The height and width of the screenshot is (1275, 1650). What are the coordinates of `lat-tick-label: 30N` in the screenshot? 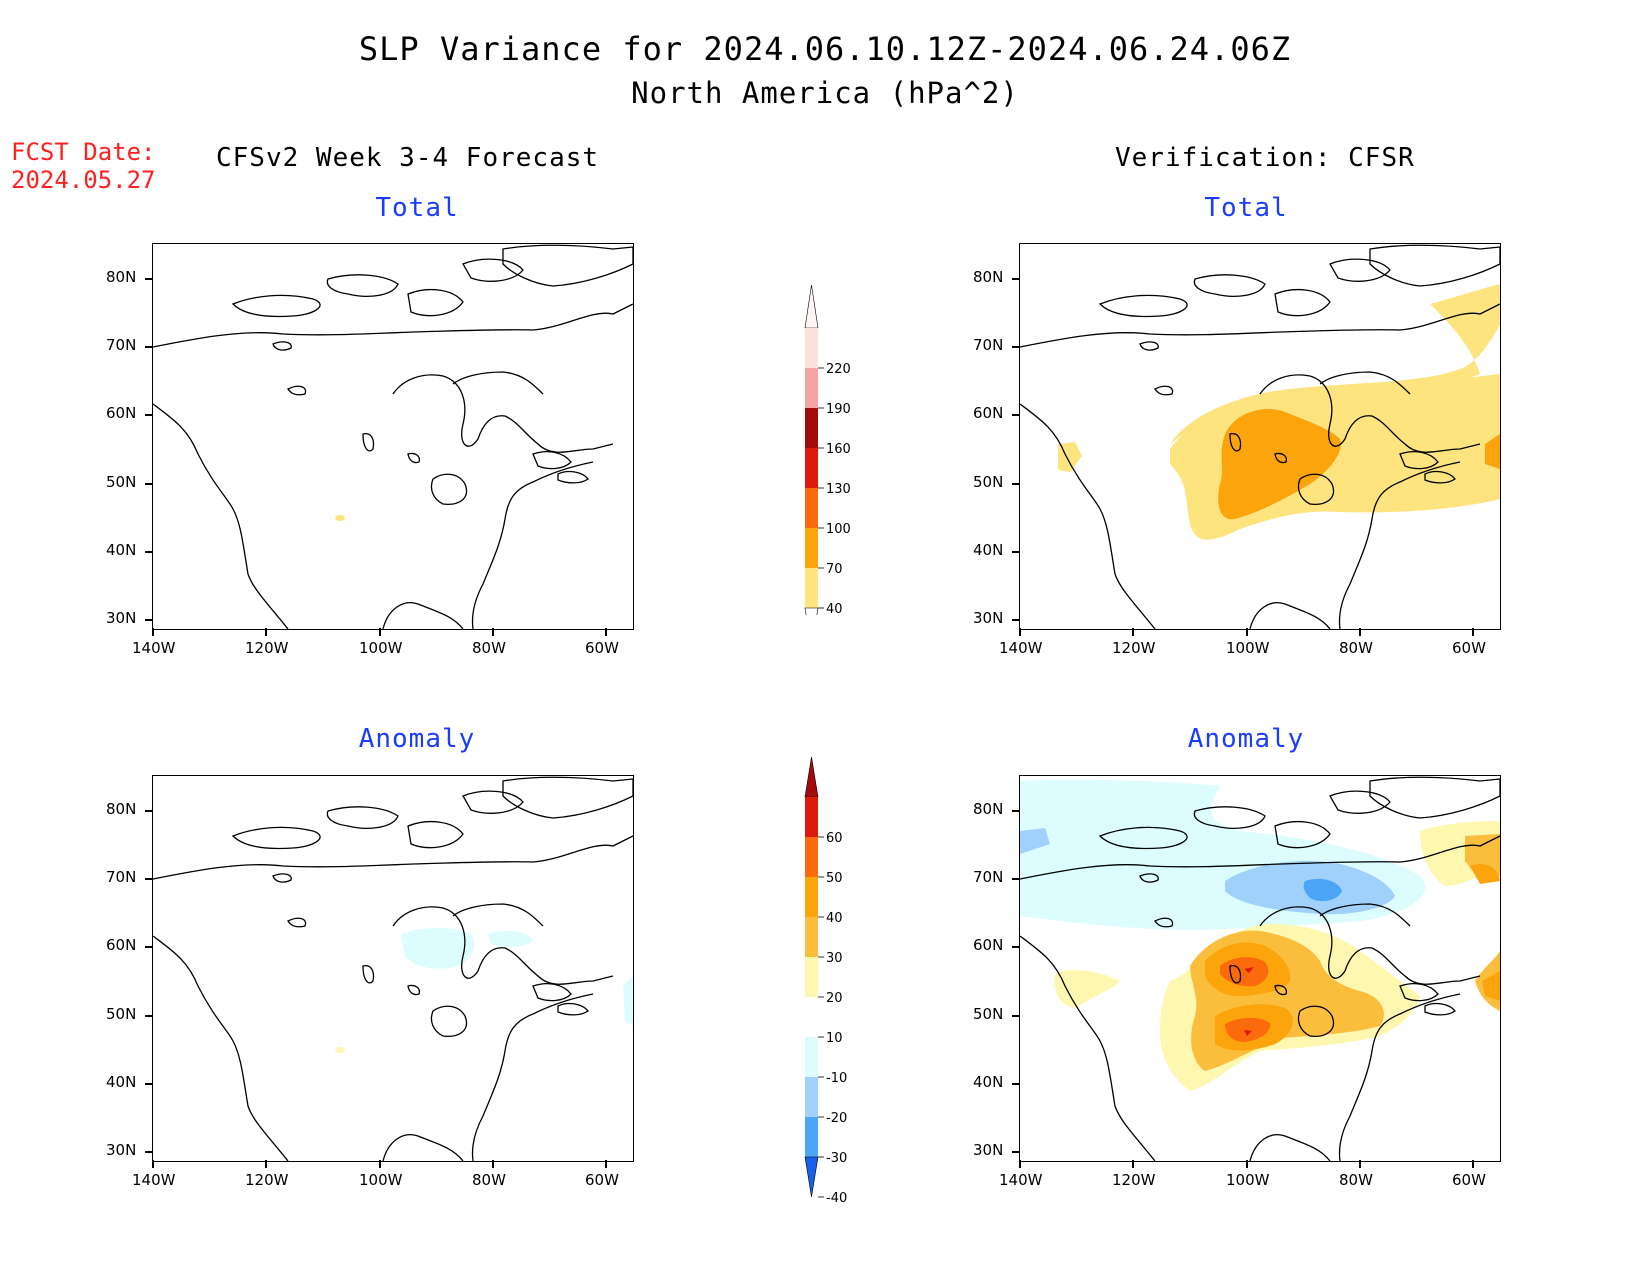 It's located at (988, 618).